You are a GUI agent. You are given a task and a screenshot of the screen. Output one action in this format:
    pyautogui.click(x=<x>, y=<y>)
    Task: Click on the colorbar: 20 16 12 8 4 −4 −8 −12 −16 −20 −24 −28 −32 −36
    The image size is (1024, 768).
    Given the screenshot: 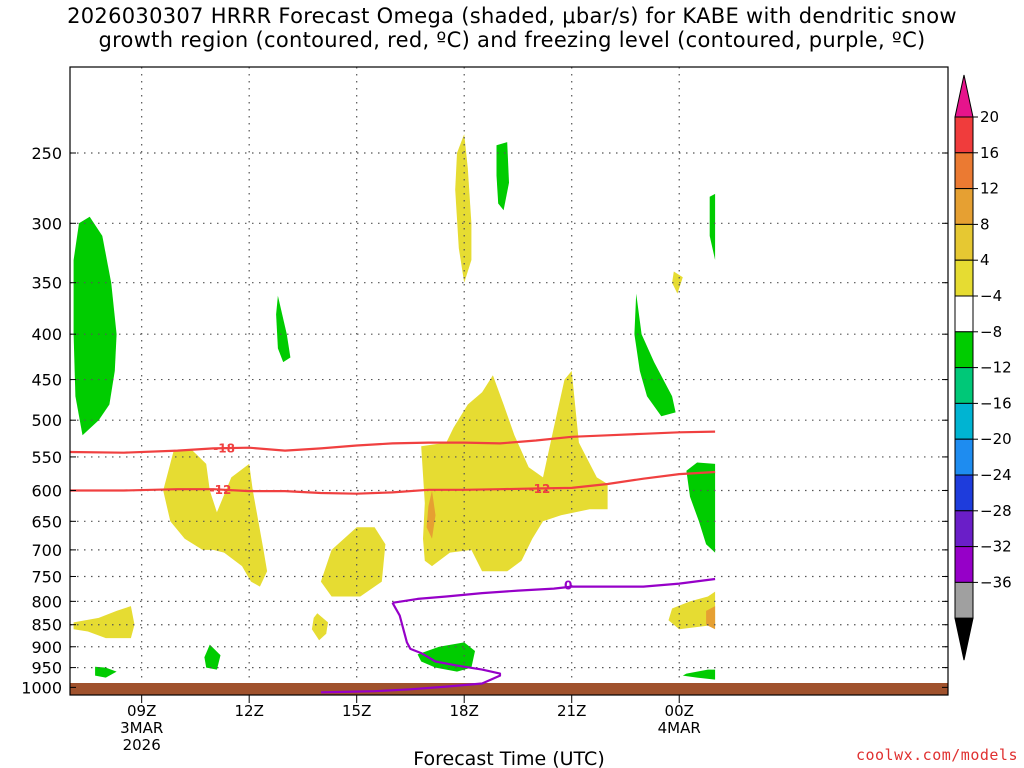 What is the action you would take?
    pyautogui.click(x=983, y=367)
    